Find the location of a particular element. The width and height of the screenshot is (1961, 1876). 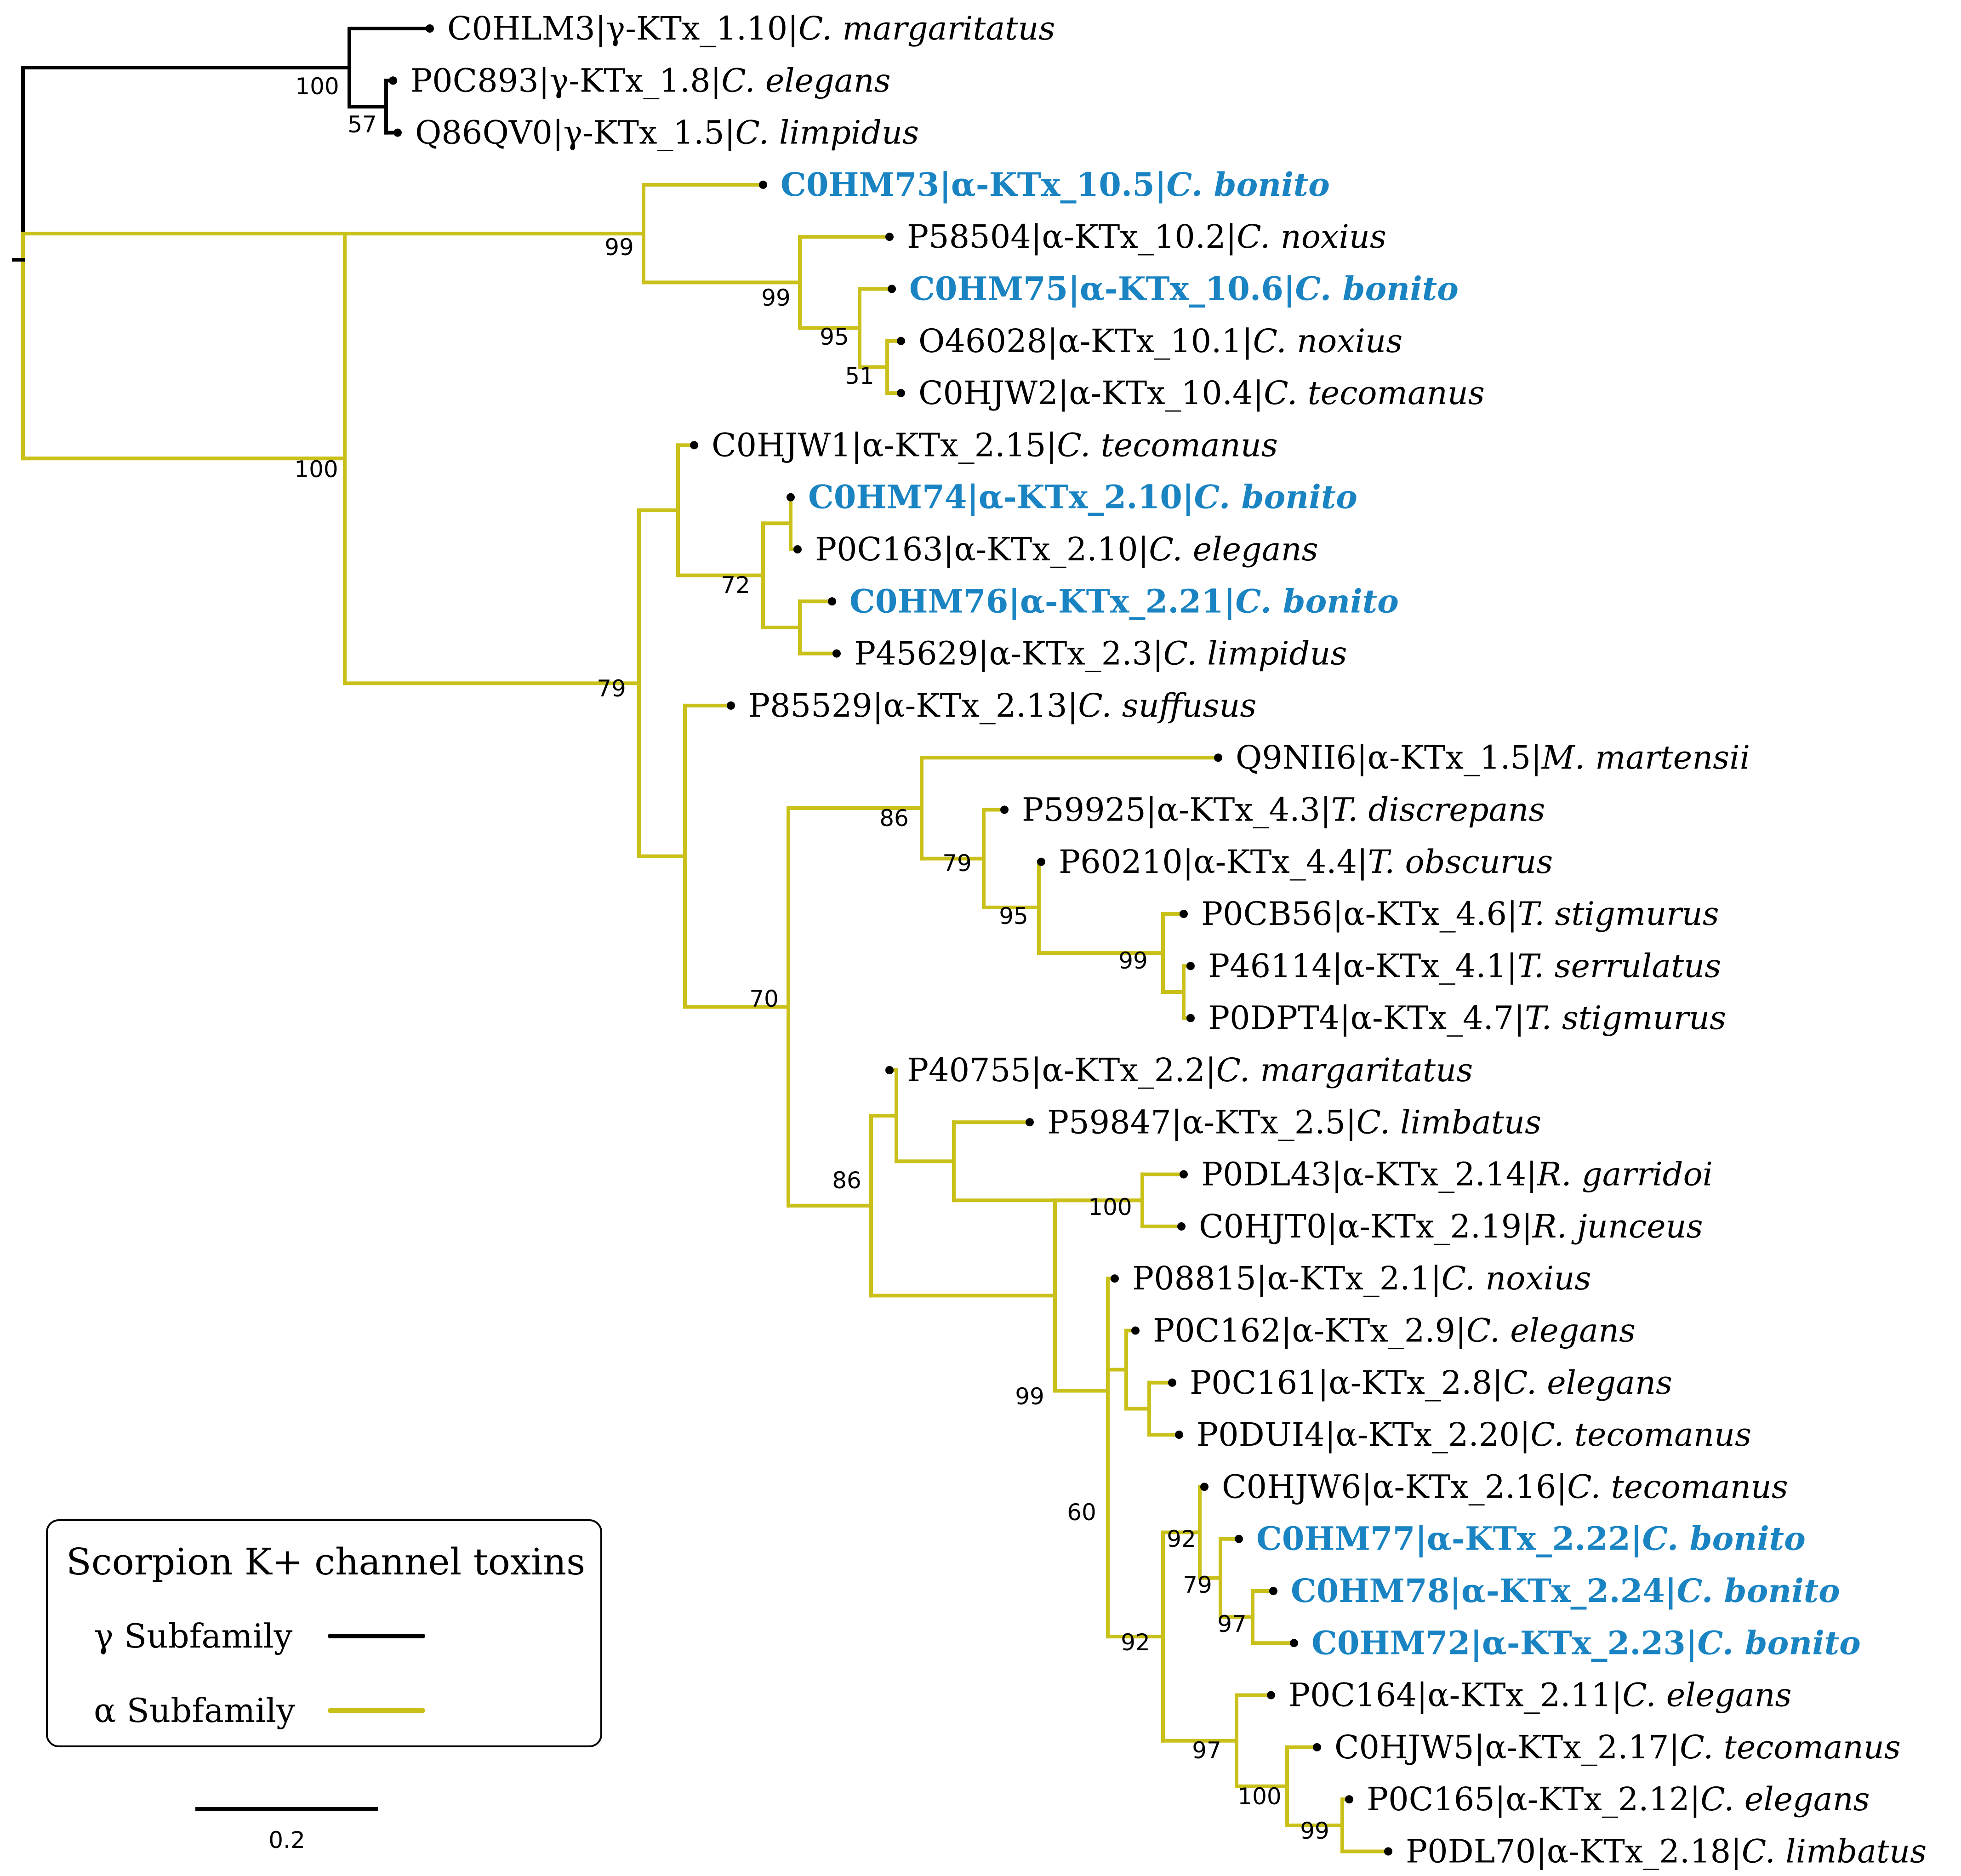

tip-label: O46028|α-KTx_10.1|C. noxius is located at coordinates (1160, 341).